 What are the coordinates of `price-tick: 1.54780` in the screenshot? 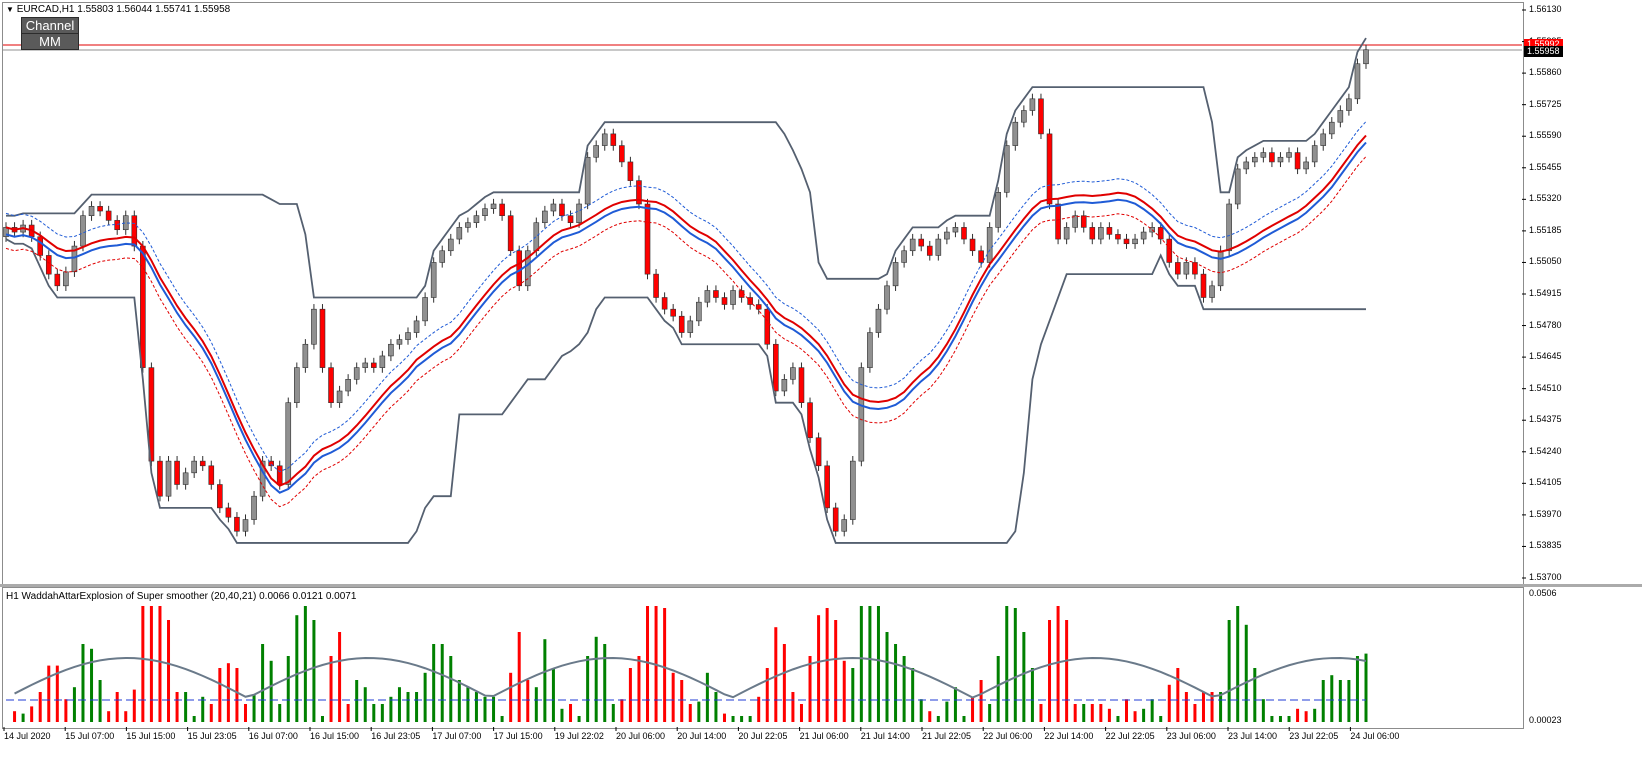 It's located at (1545, 324).